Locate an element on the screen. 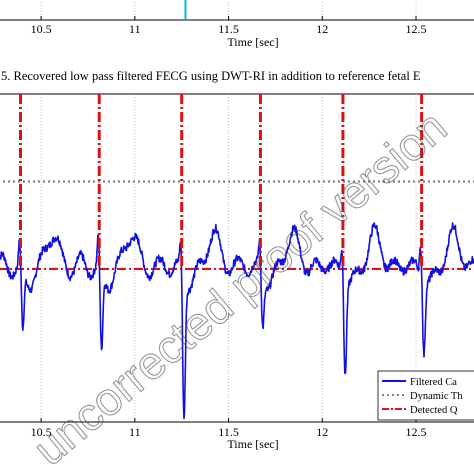  top-chart-panel: 10.5 11 11.5 12 12.5 Time [sec] is located at coordinates (237, 24).